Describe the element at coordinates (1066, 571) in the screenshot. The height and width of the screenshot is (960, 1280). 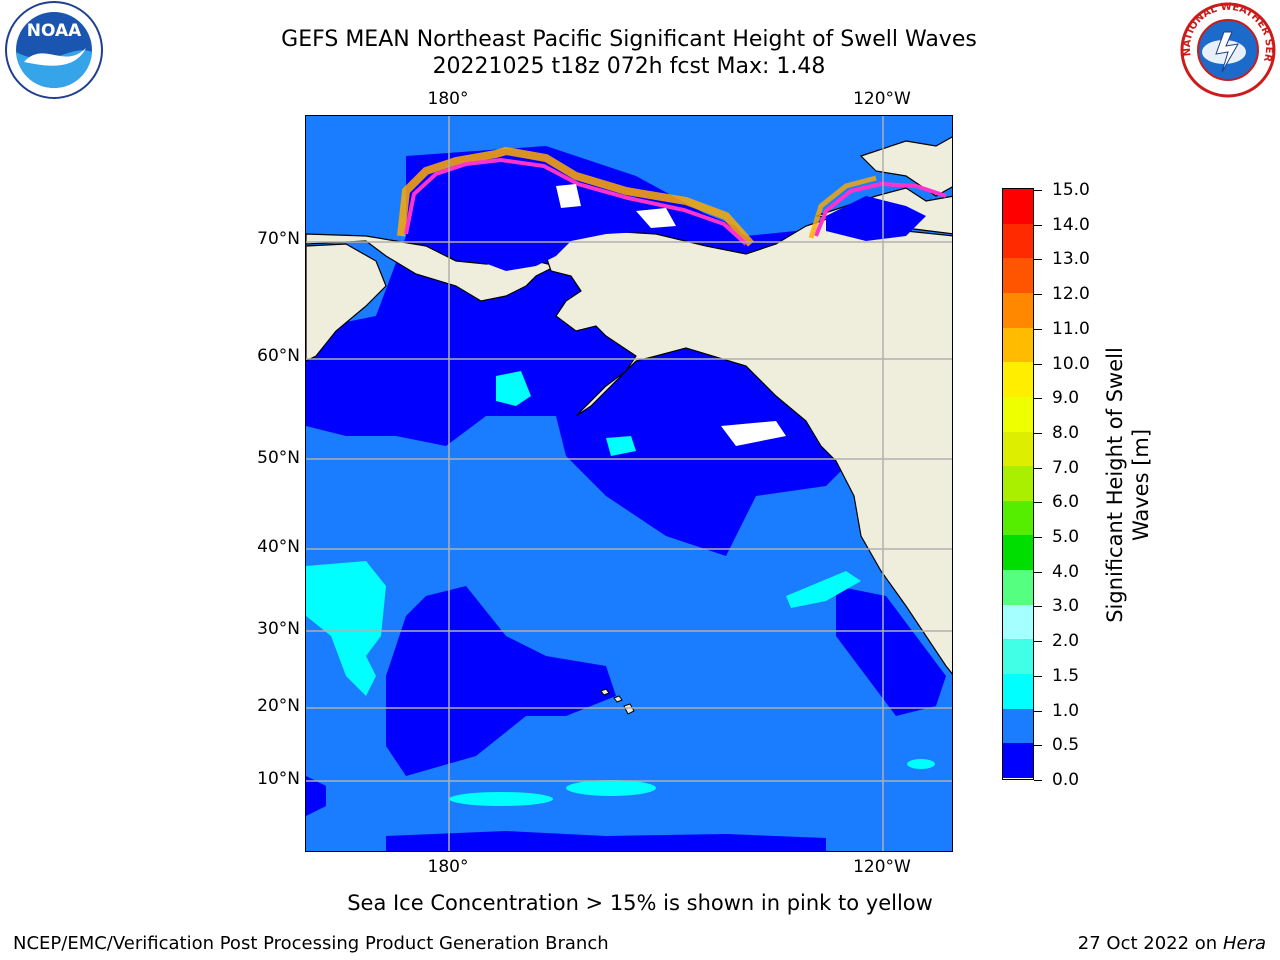
I see `colorbar-tick-label: 4.0` at that location.